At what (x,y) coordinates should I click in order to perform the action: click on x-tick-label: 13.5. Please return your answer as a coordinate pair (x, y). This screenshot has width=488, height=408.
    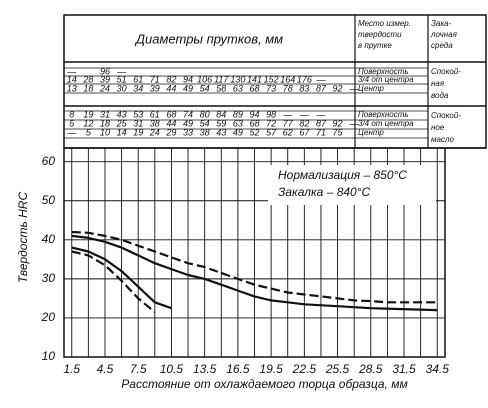
    Looking at the image, I should click on (205, 369).